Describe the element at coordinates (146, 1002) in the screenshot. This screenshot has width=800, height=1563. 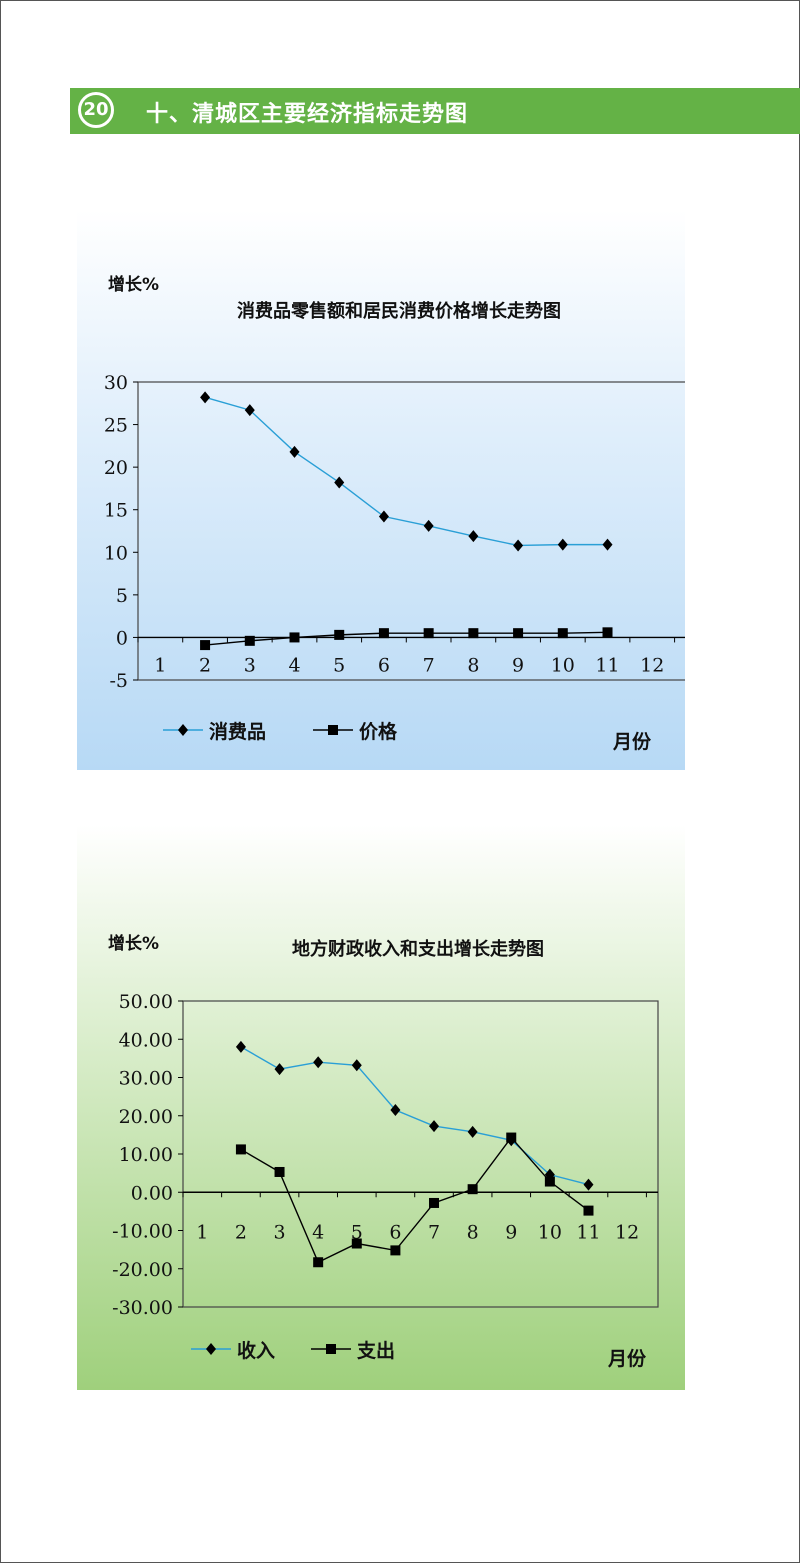
I see `y-tick-label: 50.00` at that location.